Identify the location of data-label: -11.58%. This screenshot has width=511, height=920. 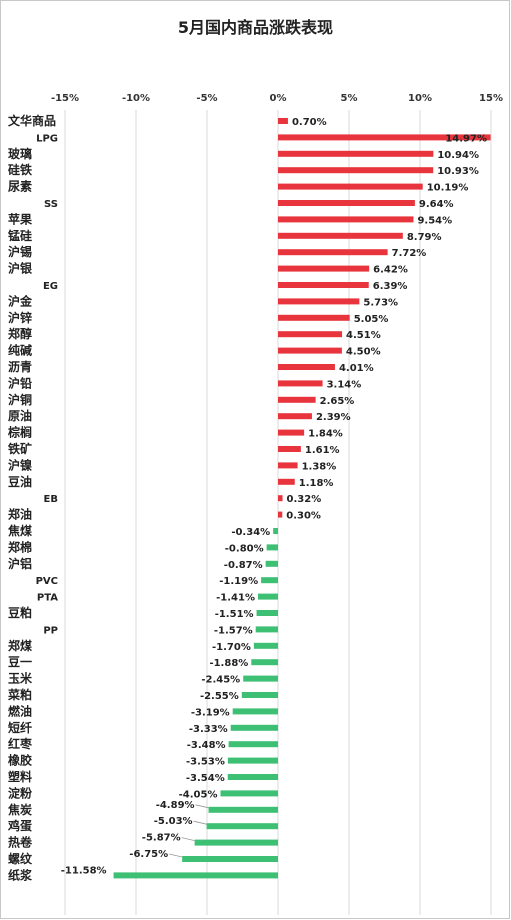
(84, 870).